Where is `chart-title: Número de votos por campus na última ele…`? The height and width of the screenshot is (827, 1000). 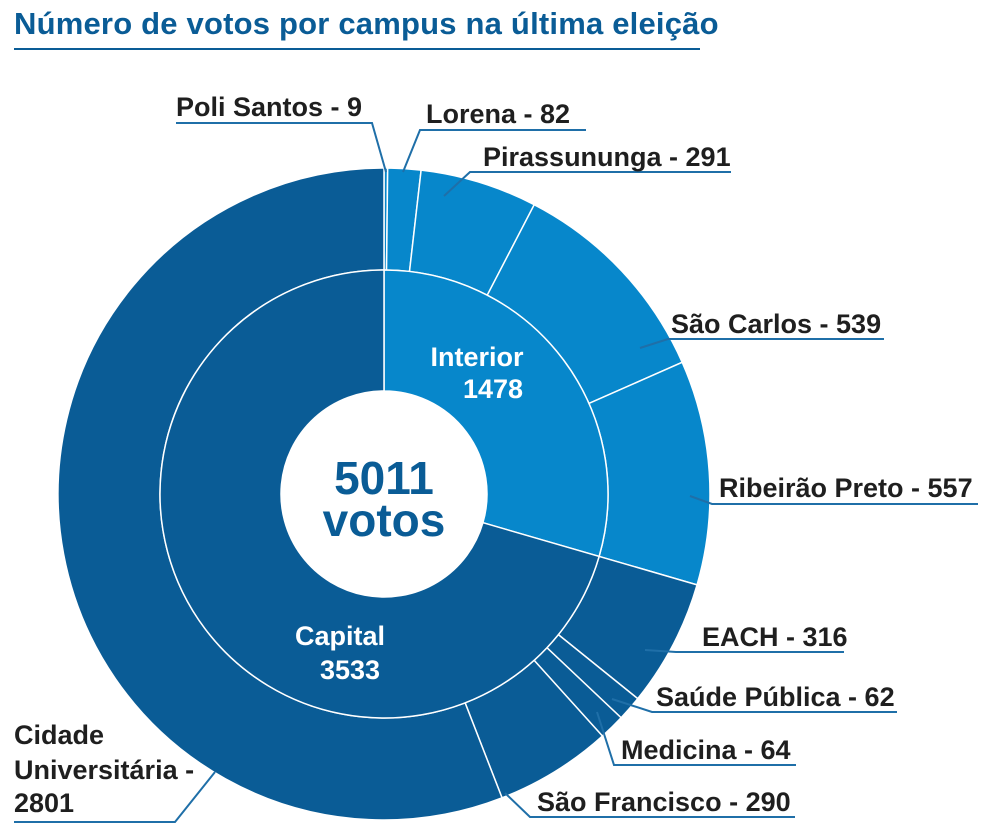 chart-title: Número de votos por campus na última ele… is located at coordinates (366, 23).